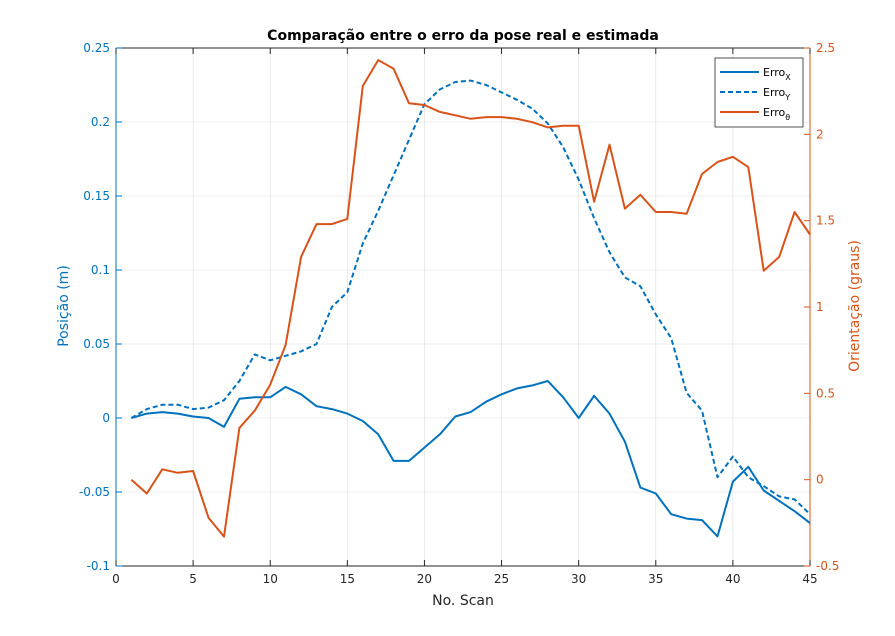 The height and width of the screenshot is (636, 895). I want to click on x-tick-label: 40, so click(732, 579).